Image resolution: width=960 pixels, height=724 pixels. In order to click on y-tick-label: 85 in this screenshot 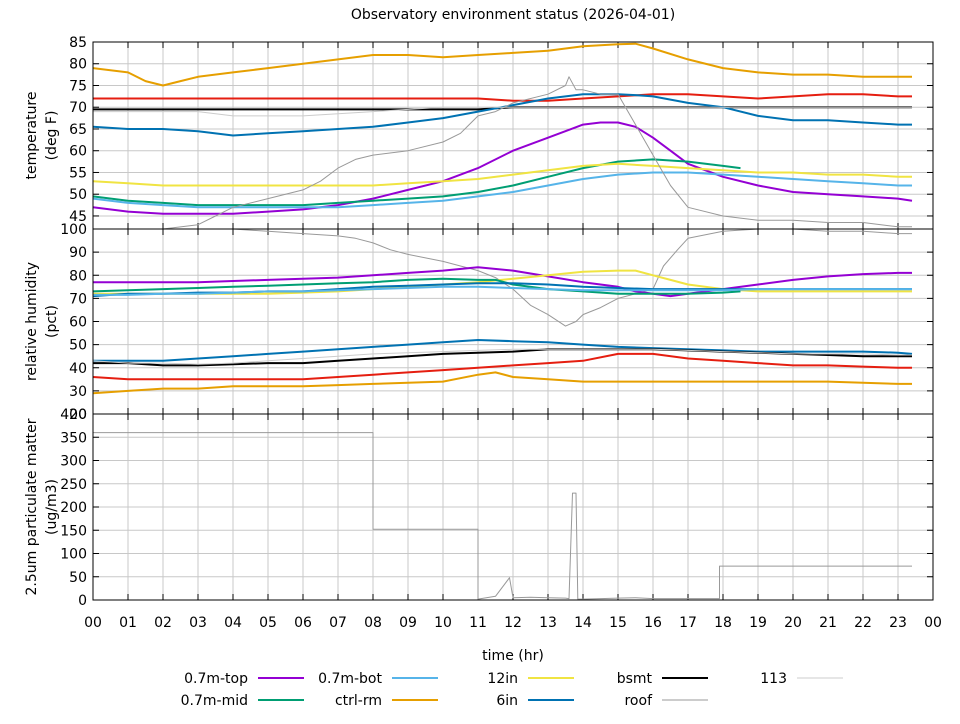, I will do `click(78, 43)`.